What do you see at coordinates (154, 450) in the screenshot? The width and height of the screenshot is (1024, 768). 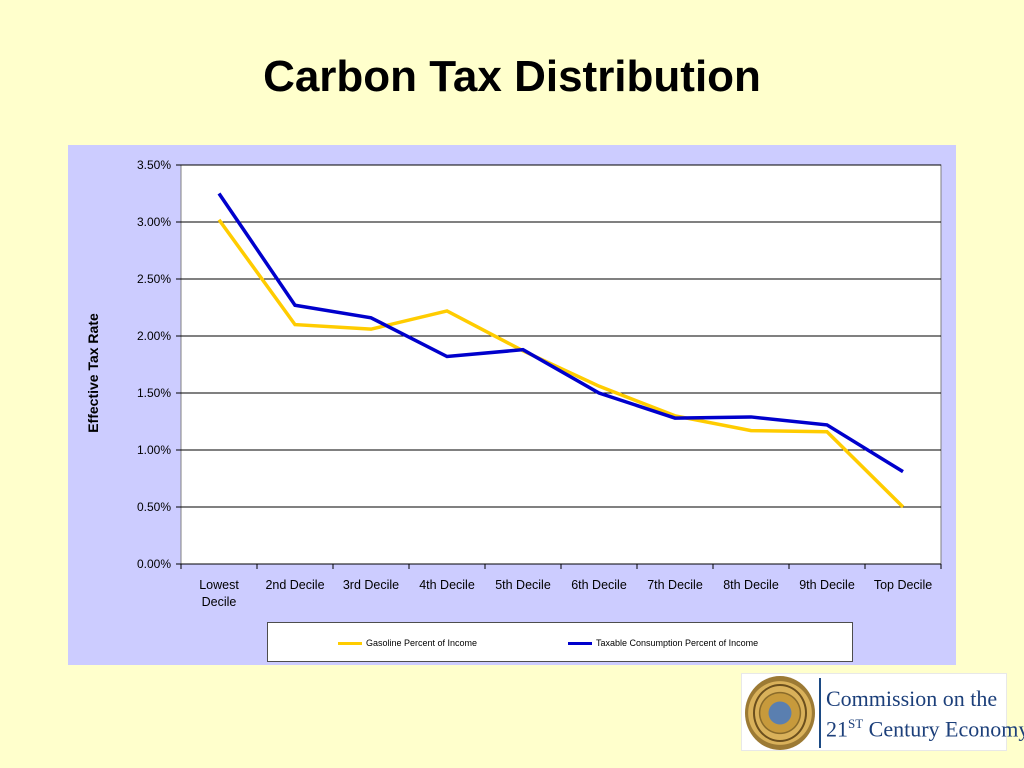 I see `y-tick-label: 1.00%` at bounding box center [154, 450].